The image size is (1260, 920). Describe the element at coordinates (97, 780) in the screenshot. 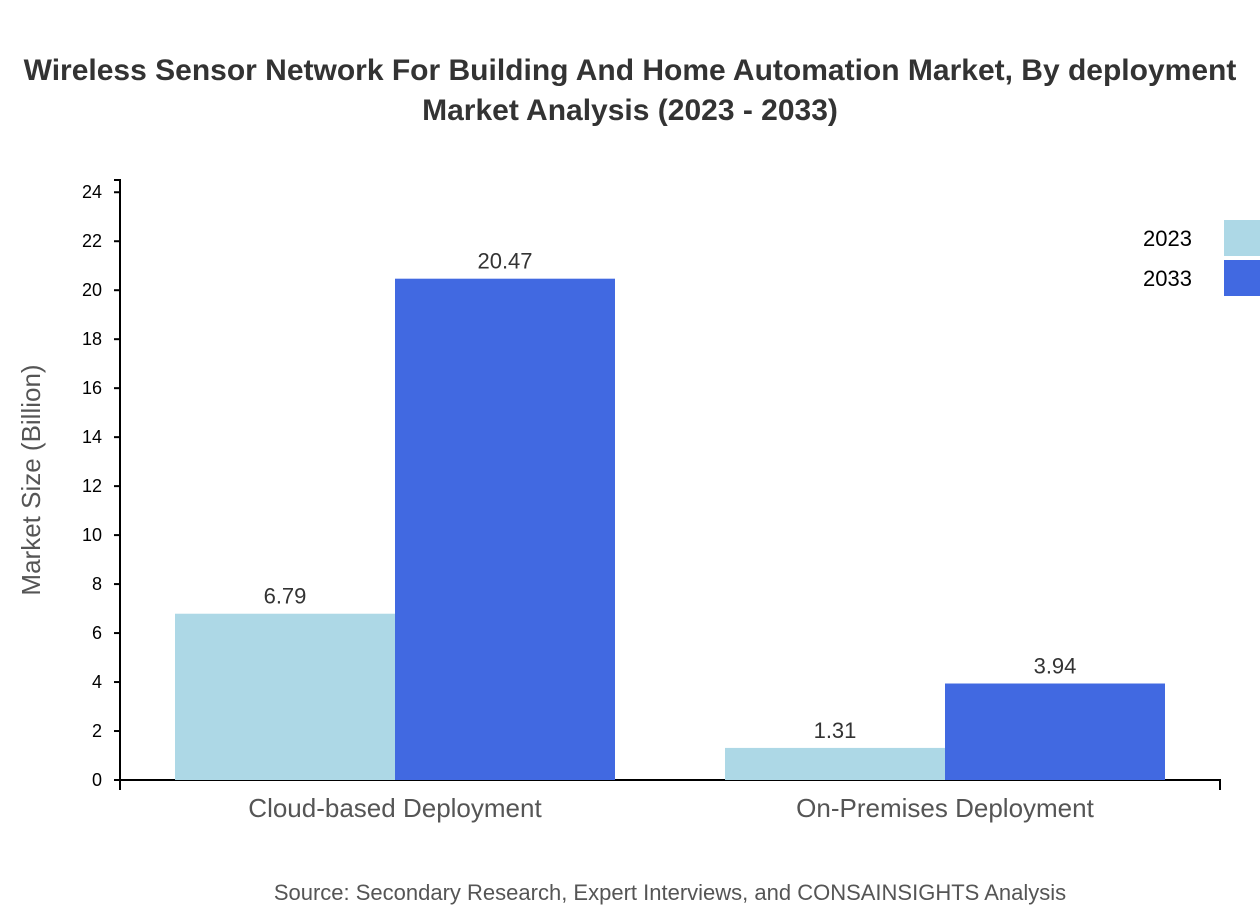

I see `y-tick-label: 0` at that location.